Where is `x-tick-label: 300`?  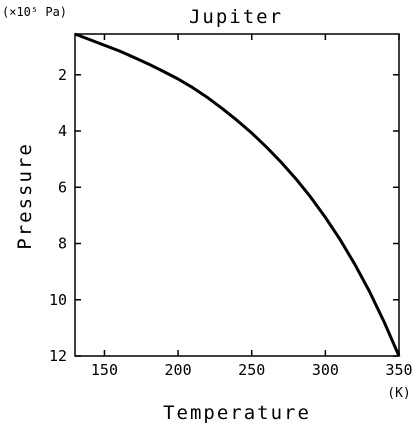 x-tick-label: 300 is located at coordinates (325, 370).